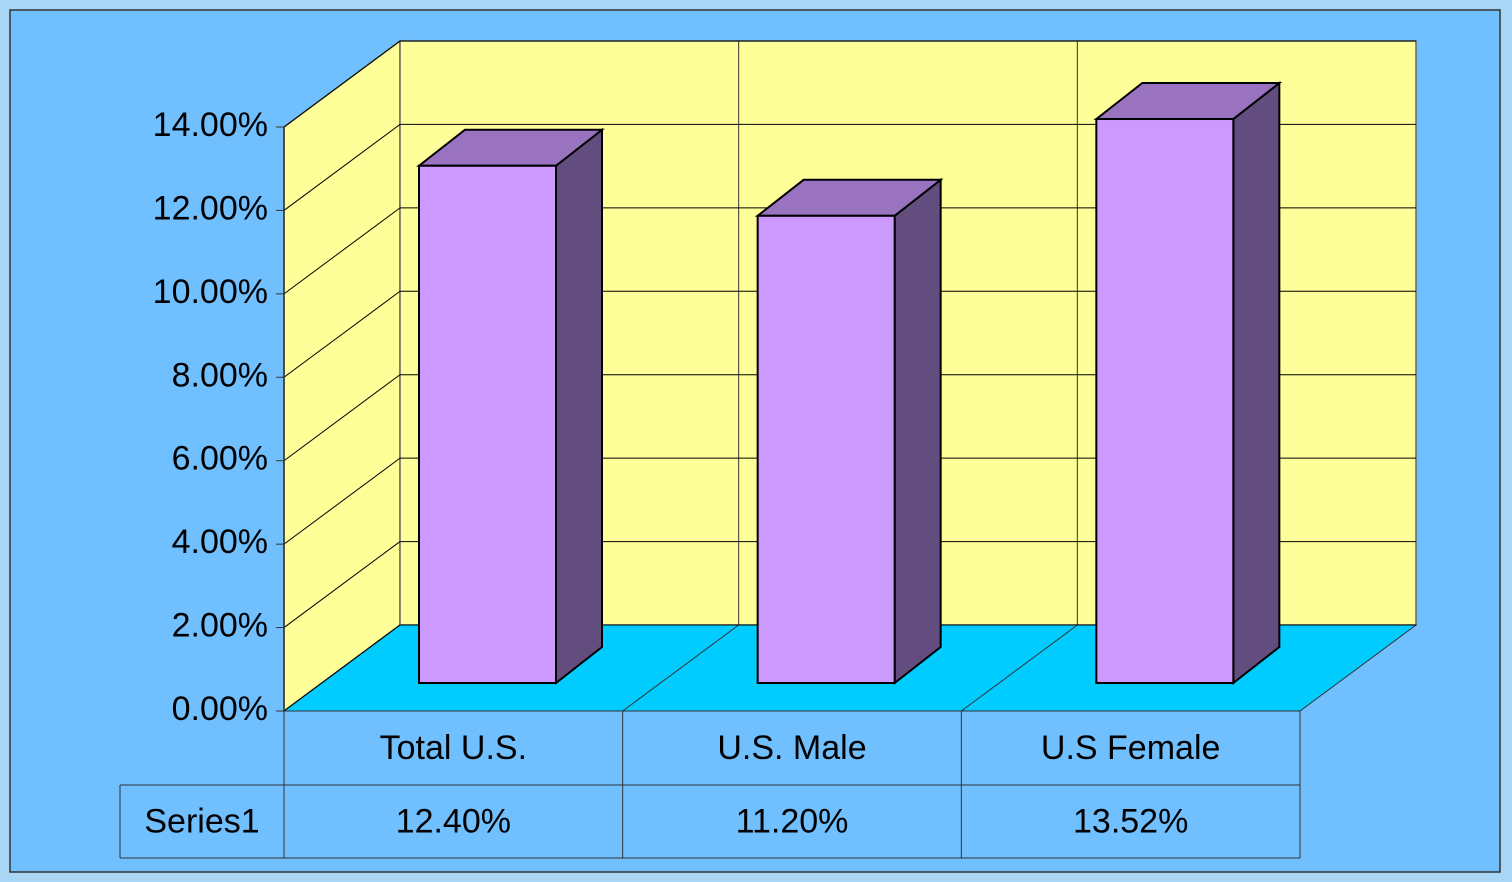  I want to click on x-tick-label: Total U.S., so click(453, 748).